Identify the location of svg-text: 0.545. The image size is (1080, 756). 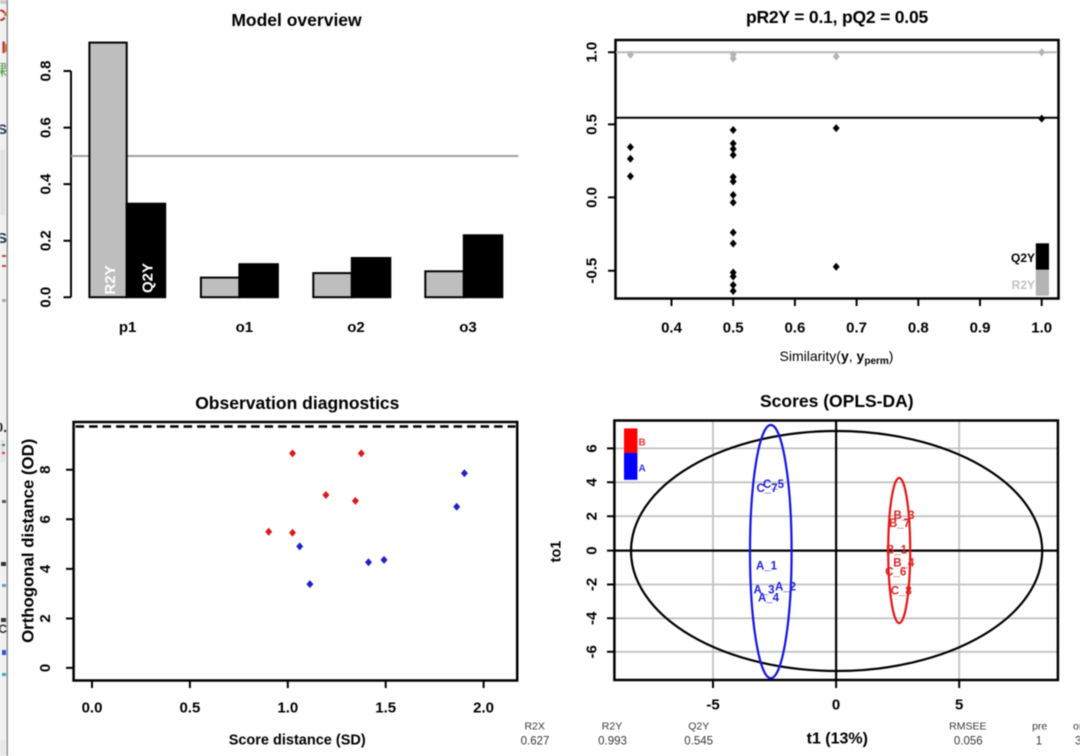
(698, 742).